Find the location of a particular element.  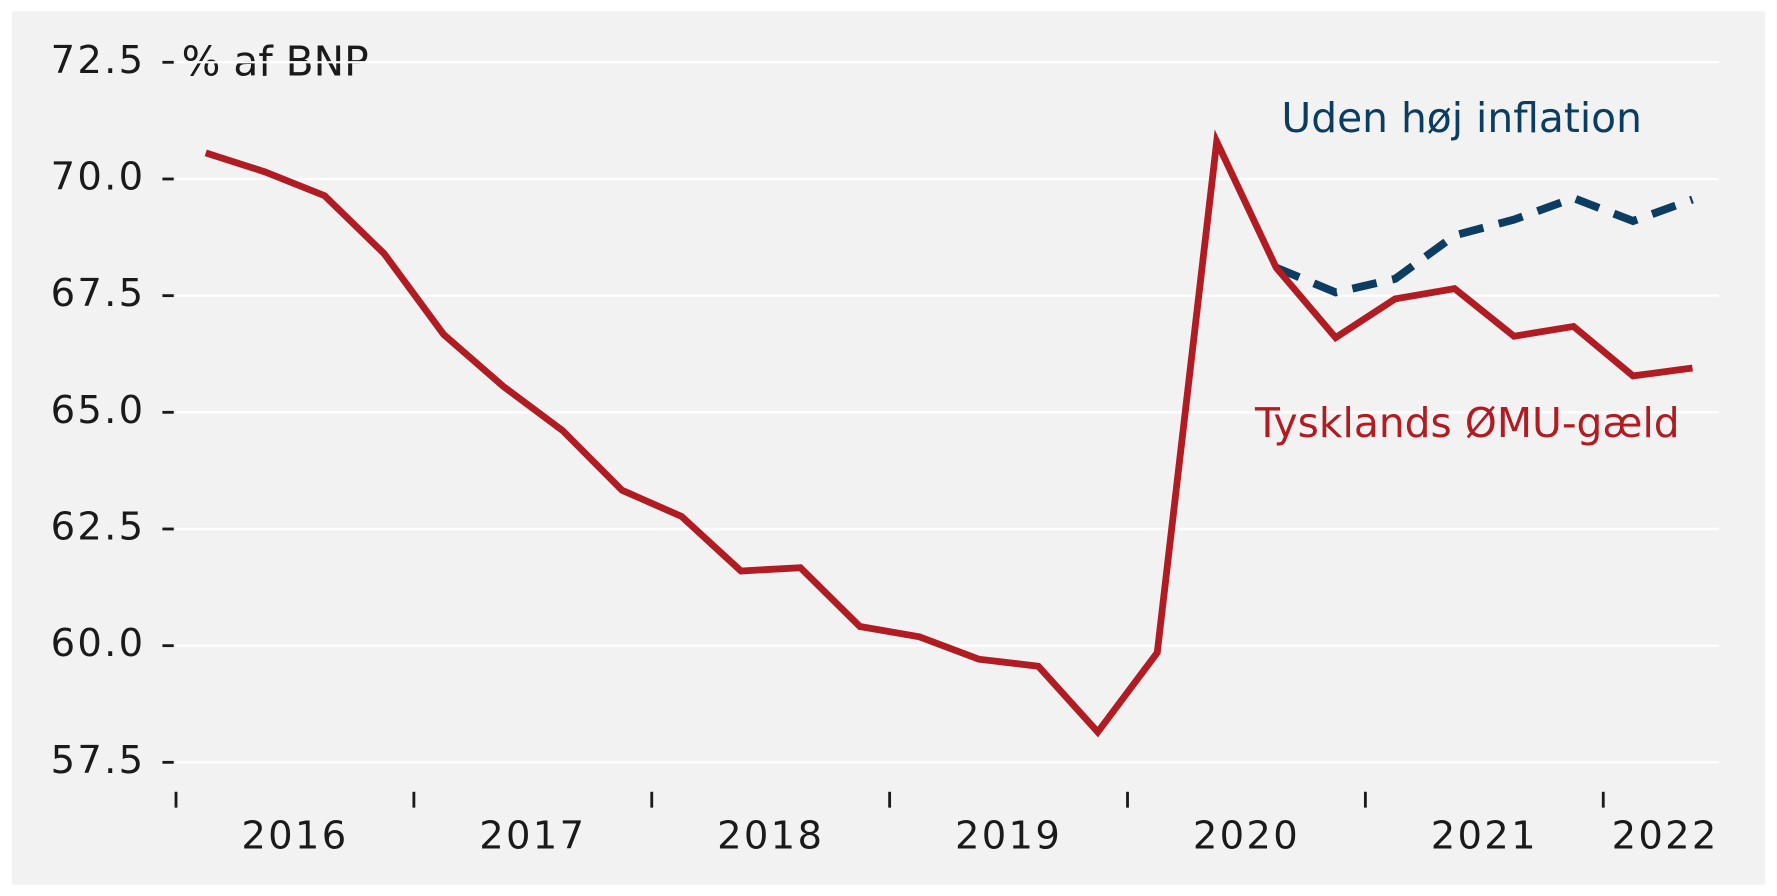

line-series is located at coordinates (1484, 245).